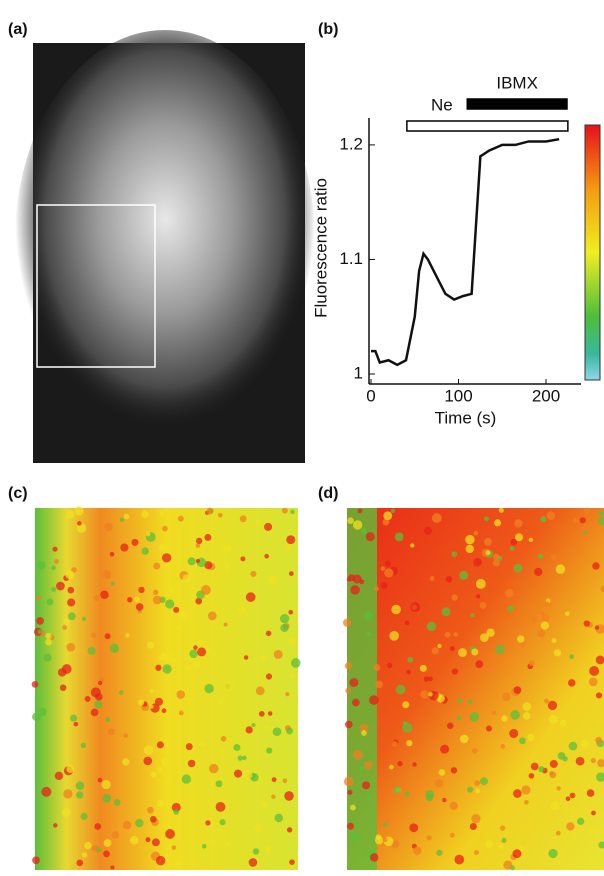 The height and width of the screenshot is (876, 604). I want to click on treatment-label: IBMX, so click(517, 82).